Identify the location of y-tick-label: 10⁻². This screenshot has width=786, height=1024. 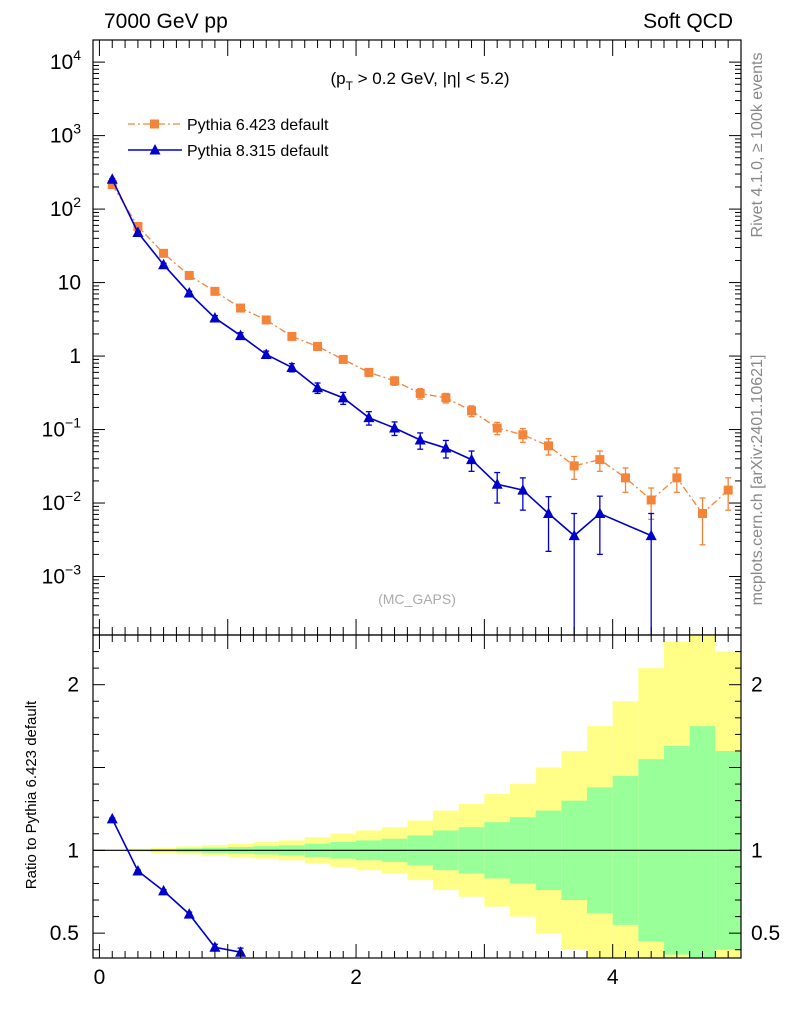
(62, 501).